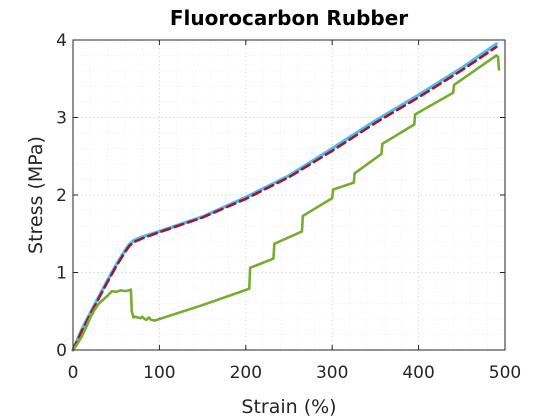 This screenshot has width=560, height=420. Describe the element at coordinates (332, 373) in the screenshot. I see `x-tick-label: 300` at that location.